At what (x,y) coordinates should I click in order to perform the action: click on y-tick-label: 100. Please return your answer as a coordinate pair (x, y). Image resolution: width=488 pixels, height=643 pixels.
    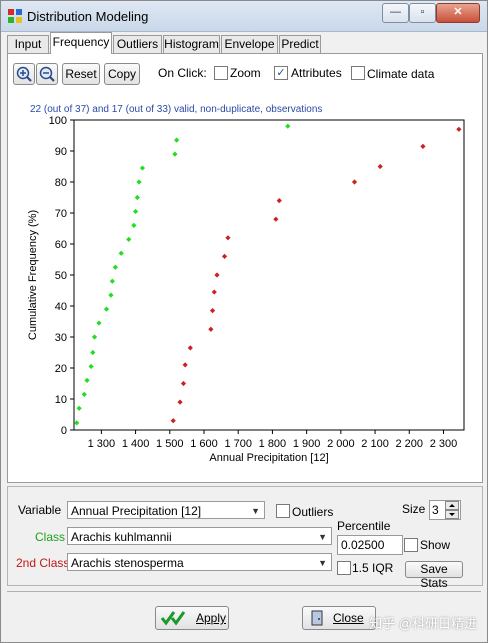
    Looking at the image, I should click on (58, 121).